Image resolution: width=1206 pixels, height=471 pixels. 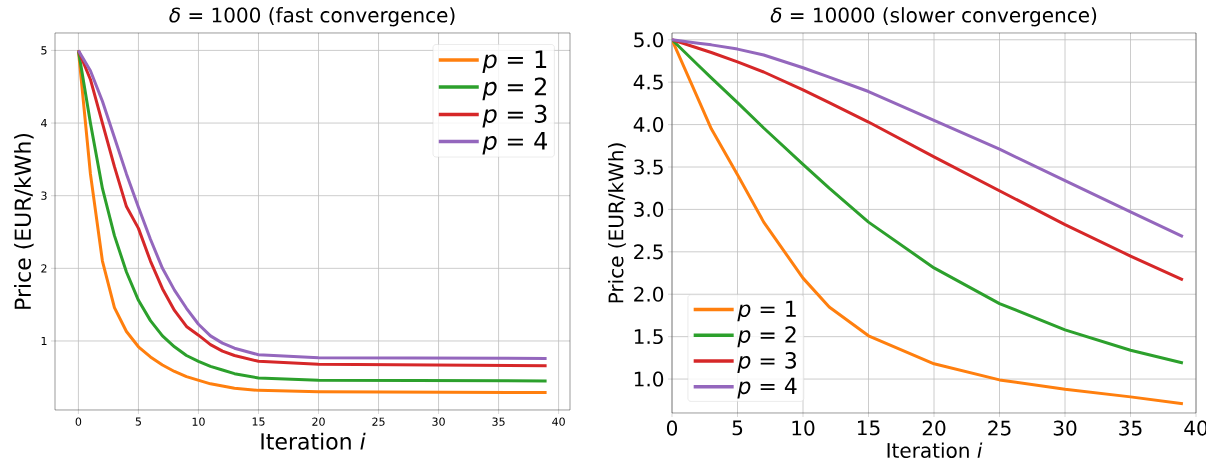 I want to click on chart-title: δ = 10000 (slower convergence), so click(x=933, y=17).